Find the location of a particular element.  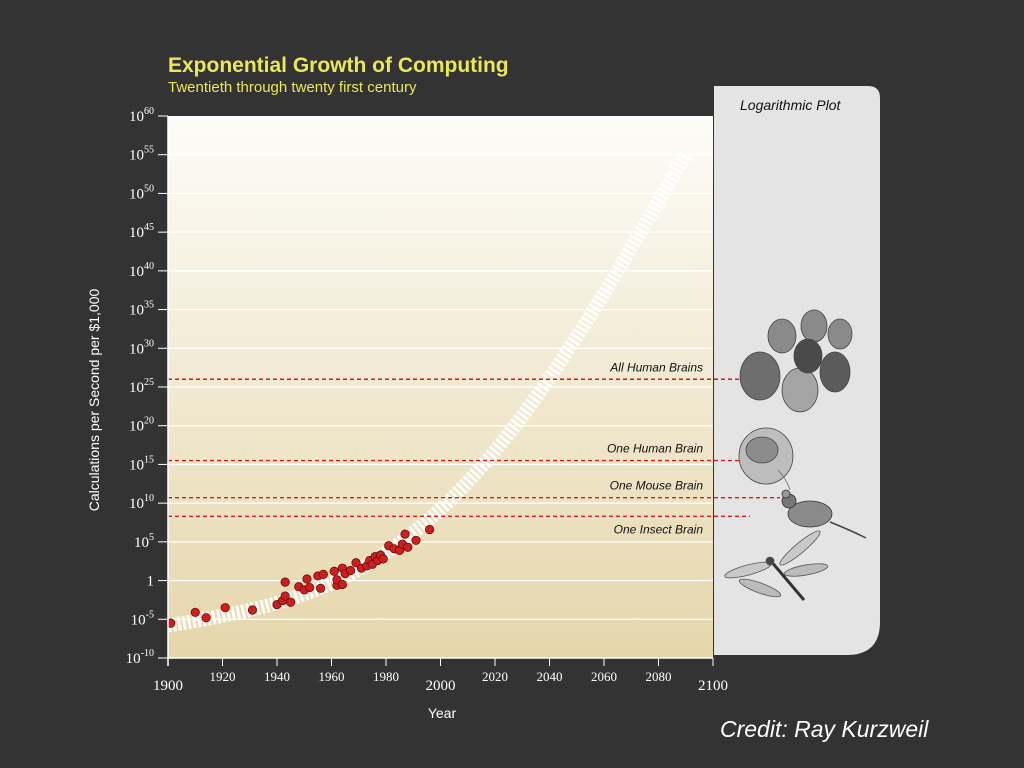

y-tick-label: 1025 is located at coordinates (141, 386).